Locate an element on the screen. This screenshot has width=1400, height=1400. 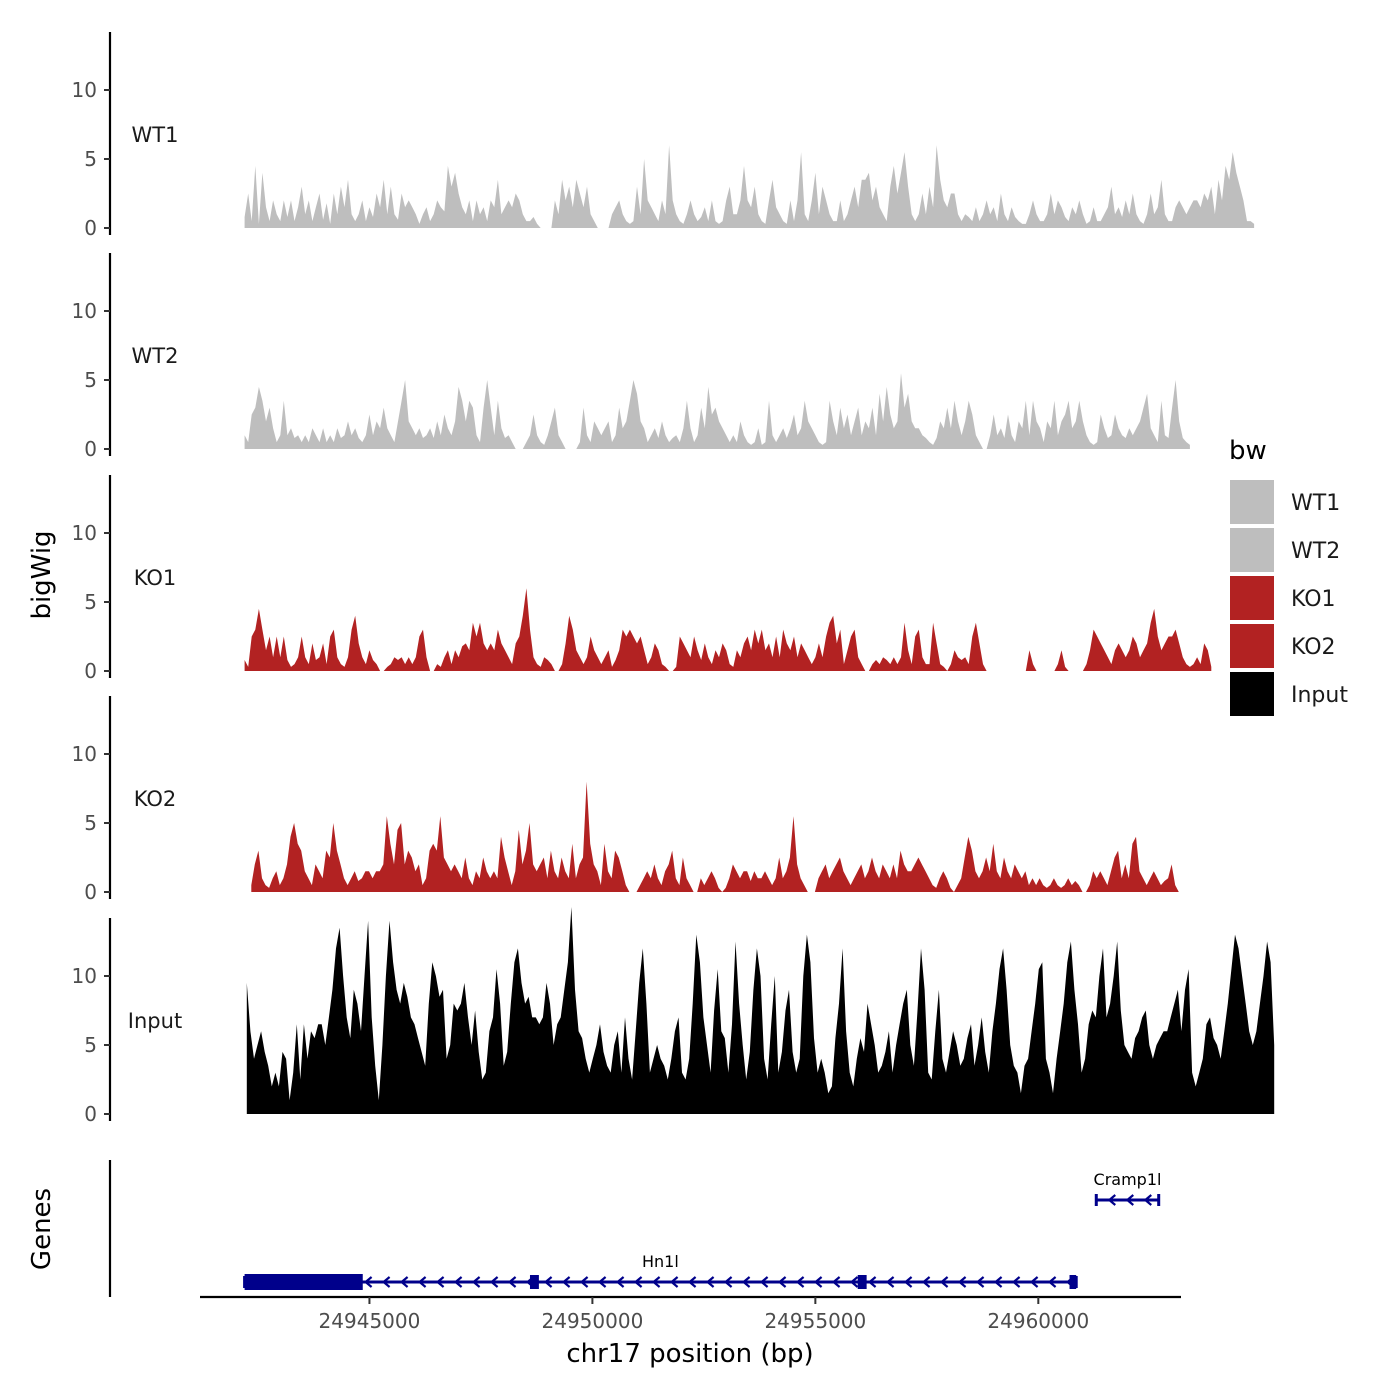
track-label: WT2 is located at coordinates (155, 356).